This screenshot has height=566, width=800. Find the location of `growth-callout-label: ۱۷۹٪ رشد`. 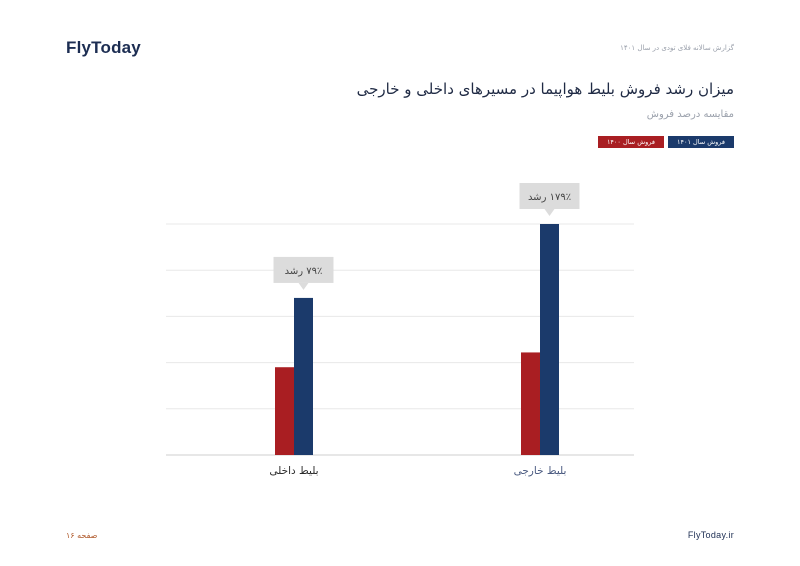

growth-callout-label: ۱۷۹٪ رشد is located at coordinates (549, 197).